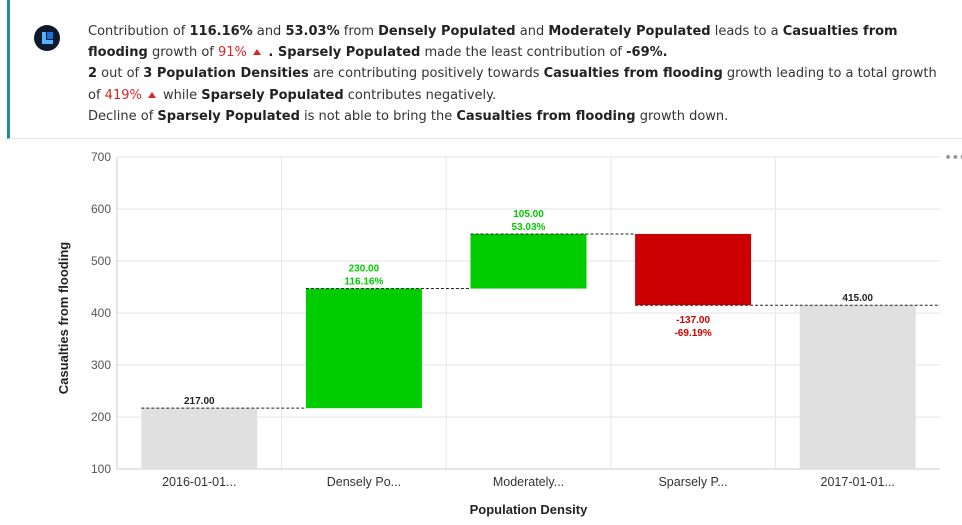 The width and height of the screenshot is (962, 525). Describe the element at coordinates (101, 313) in the screenshot. I see `y-tick-label: 400` at that location.